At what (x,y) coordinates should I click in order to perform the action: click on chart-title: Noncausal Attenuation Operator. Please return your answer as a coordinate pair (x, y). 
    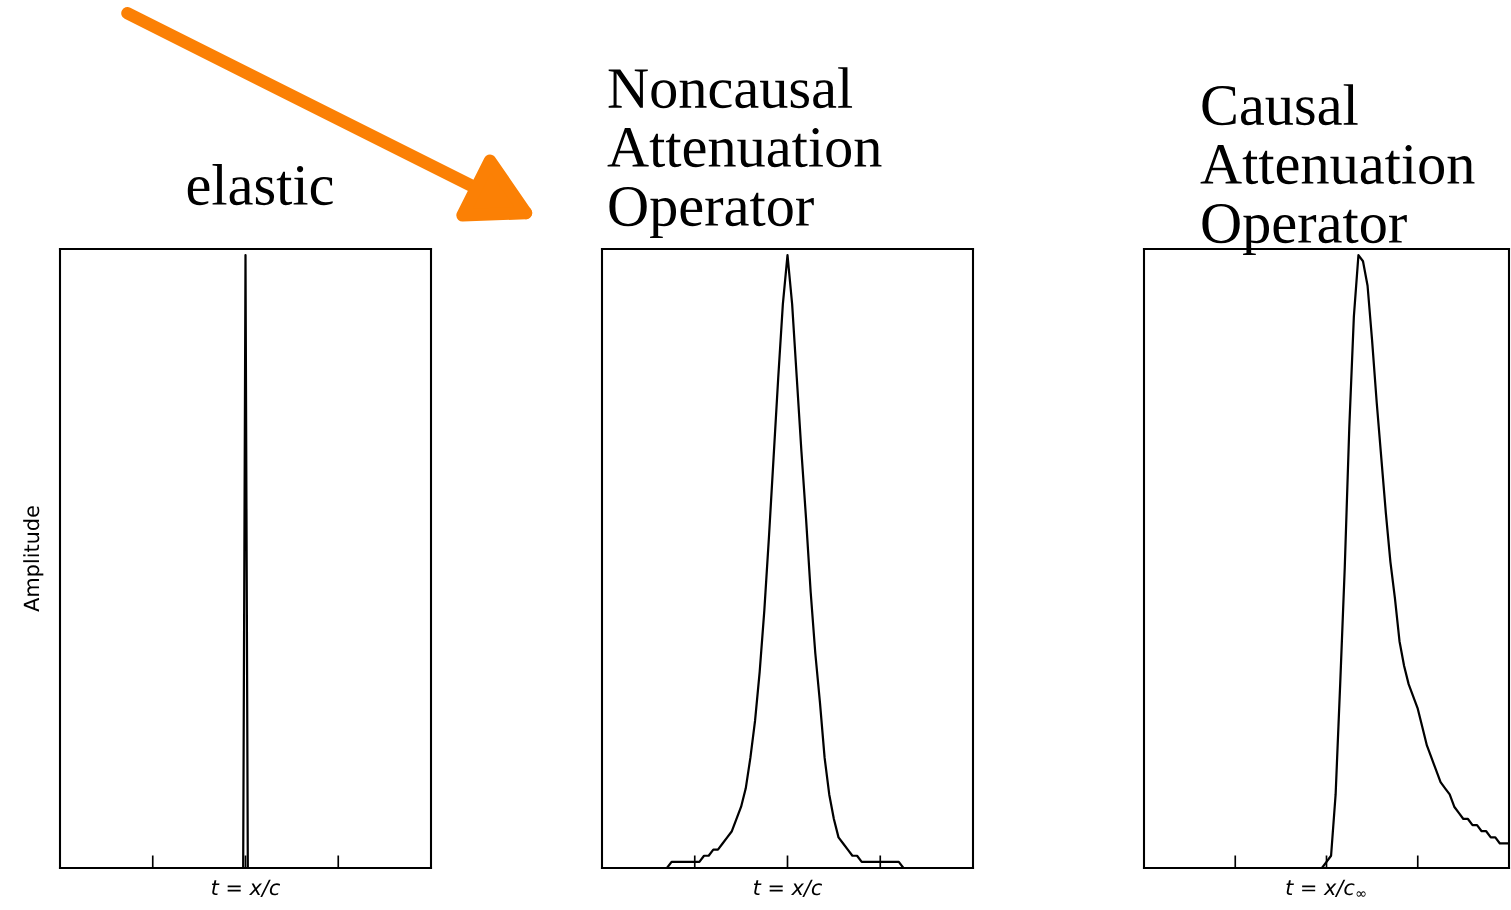
    Looking at the image, I should click on (744, 152).